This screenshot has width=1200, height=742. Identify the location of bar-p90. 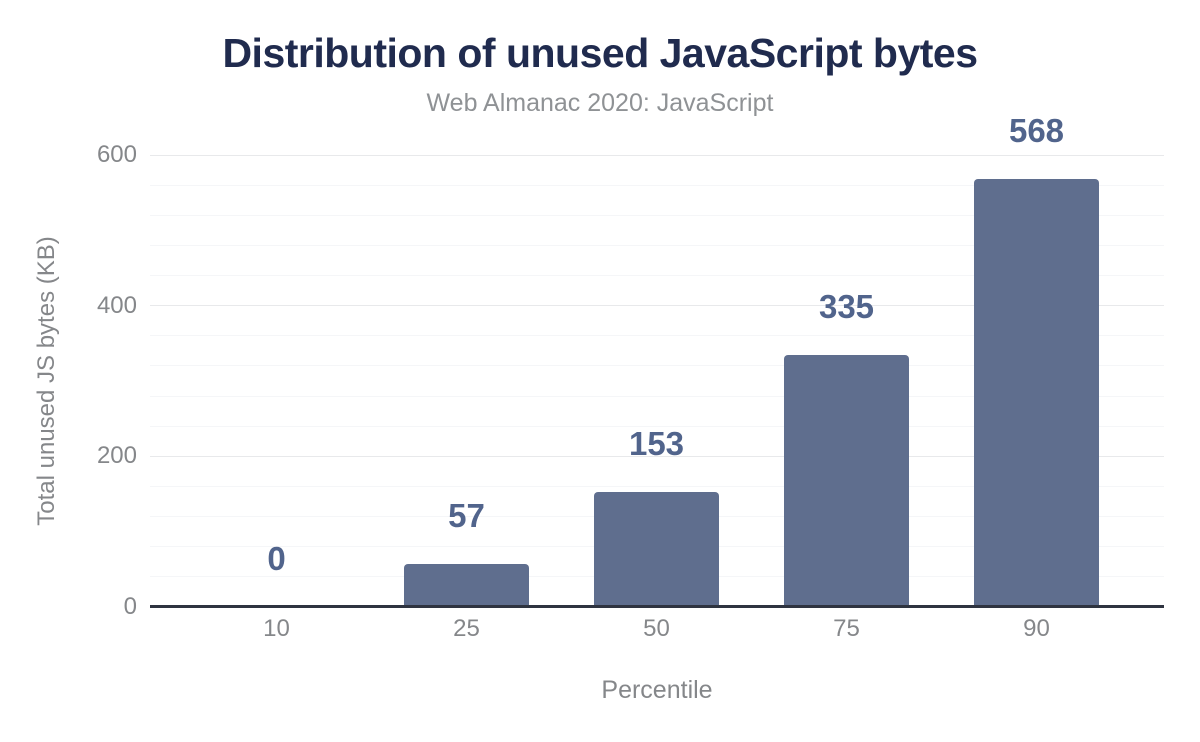
(1036, 393).